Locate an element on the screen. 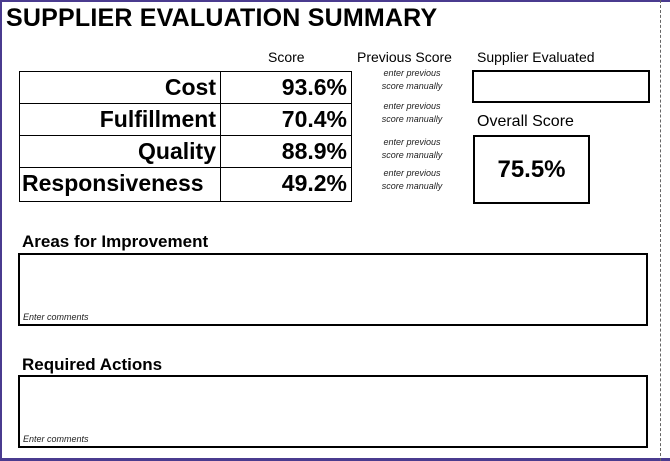 Image resolution: width=670 pixels, height=461 pixels. criteria-score-cell: 49.2% is located at coordinates (314, 183).